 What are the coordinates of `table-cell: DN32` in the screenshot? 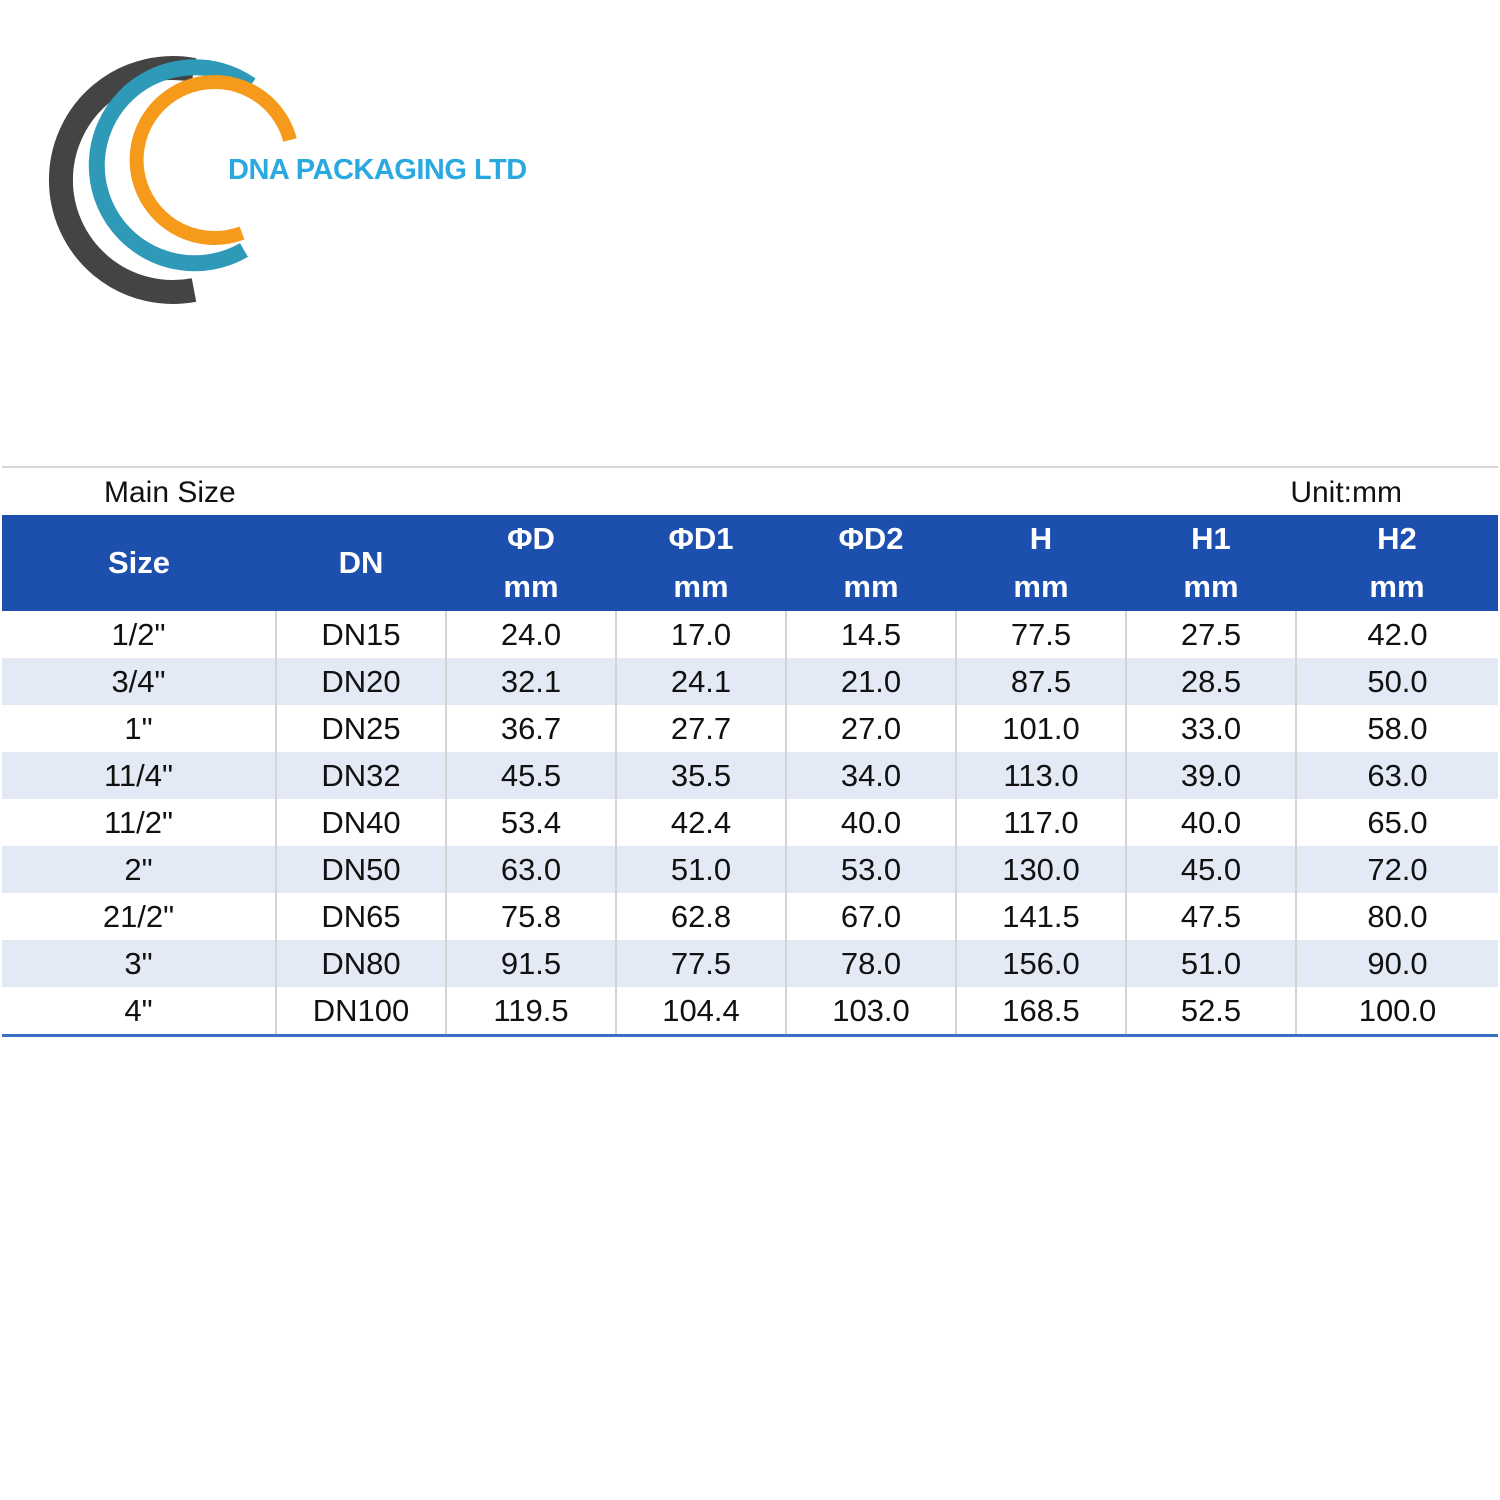 It's located at (360, 775).